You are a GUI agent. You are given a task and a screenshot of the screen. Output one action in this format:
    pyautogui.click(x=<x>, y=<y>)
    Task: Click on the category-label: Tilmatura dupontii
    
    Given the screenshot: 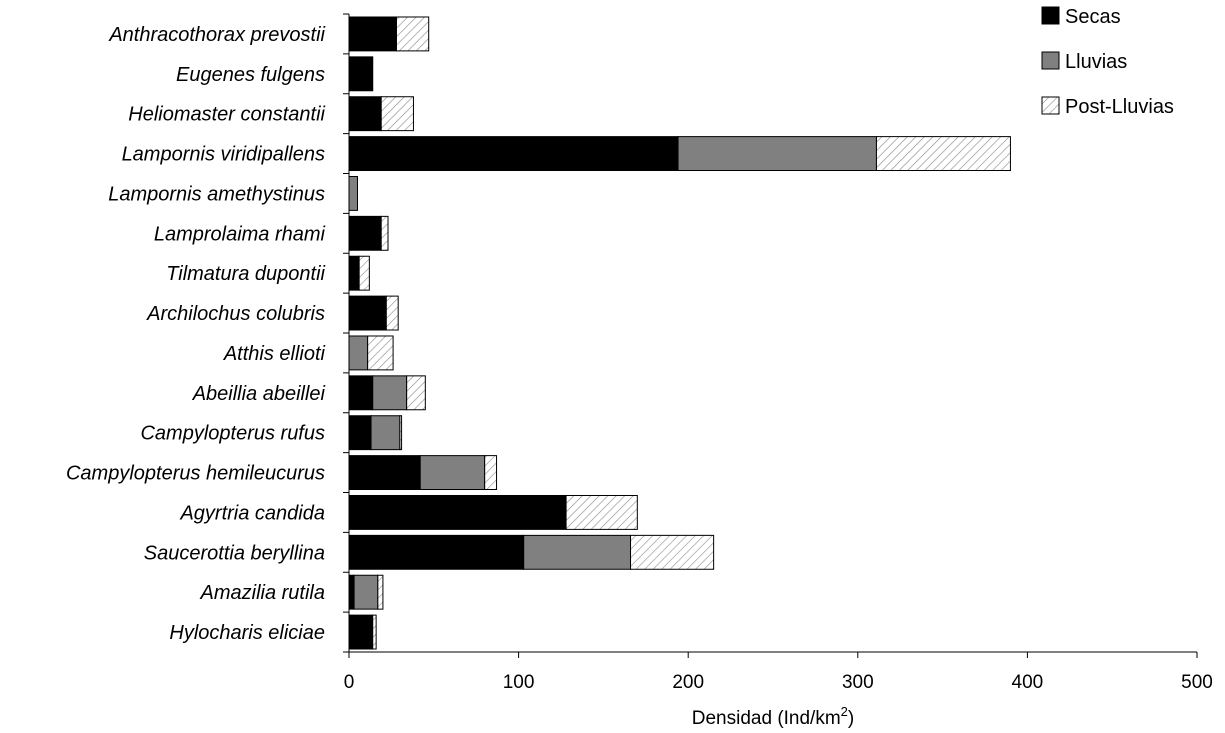 What is the action you would take?
    pyautogui.click(x=245, y=274)
    